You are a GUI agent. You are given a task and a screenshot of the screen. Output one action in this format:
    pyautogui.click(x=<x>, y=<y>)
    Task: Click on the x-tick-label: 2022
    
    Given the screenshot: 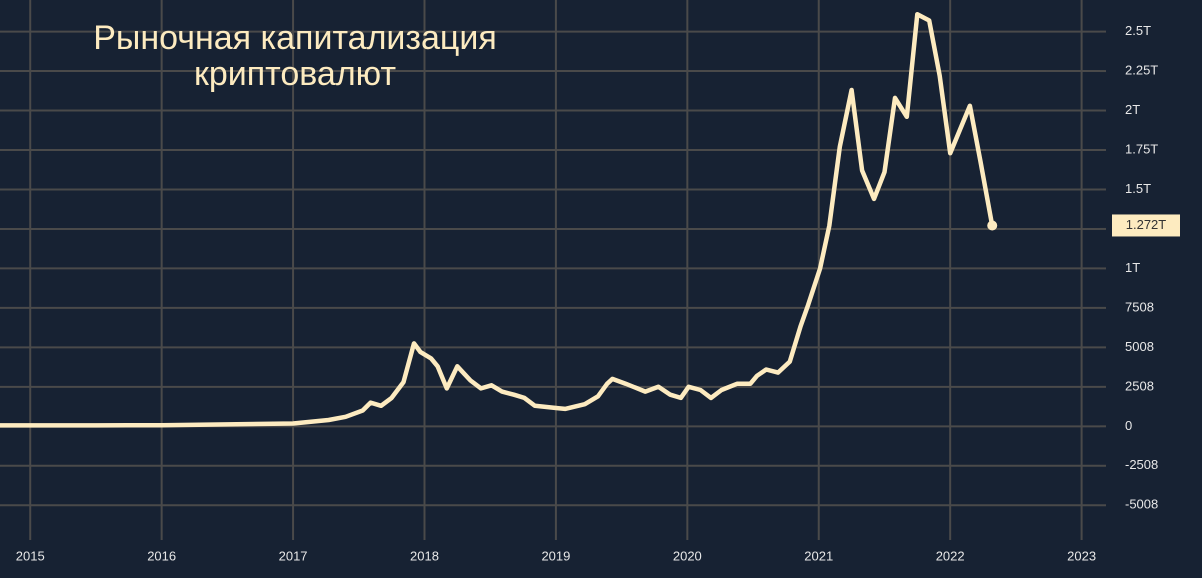 What is the action you would take?
    pyautogui.click(x=950, y=555)
    